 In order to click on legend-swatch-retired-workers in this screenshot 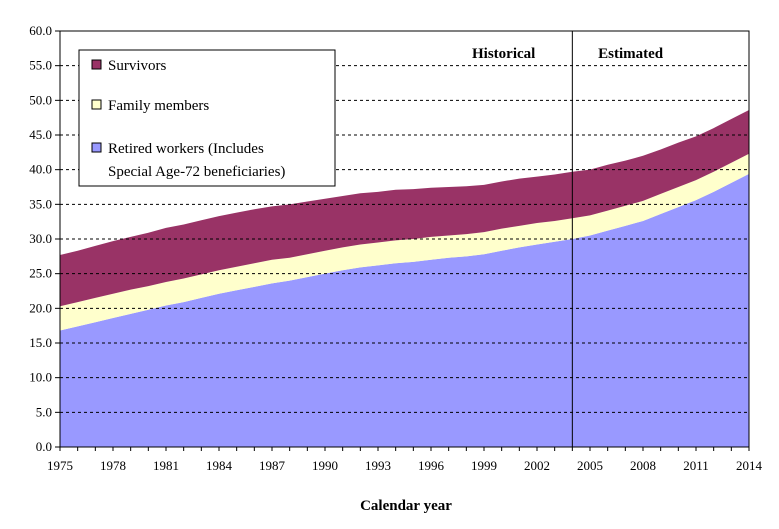, I will do `click(96, 147)`.